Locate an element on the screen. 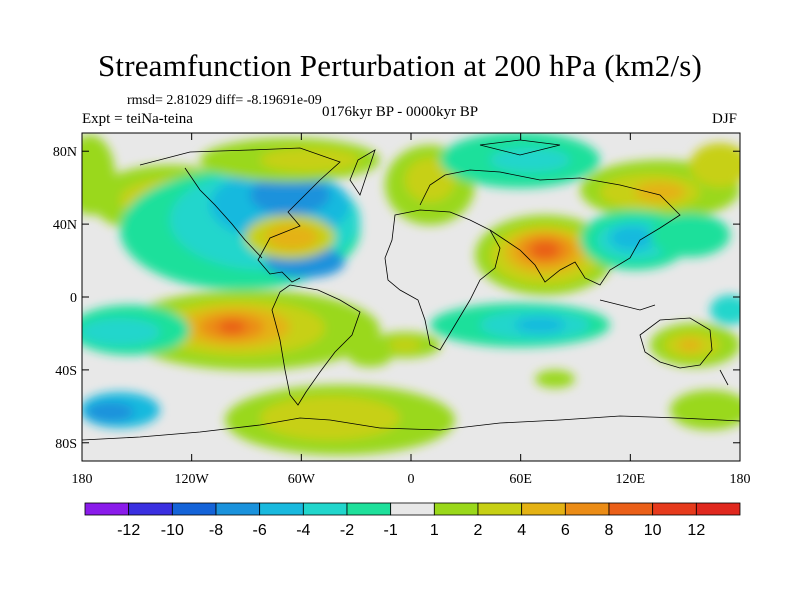  x-tick-label: 60E is located at coordinates (520, 479).